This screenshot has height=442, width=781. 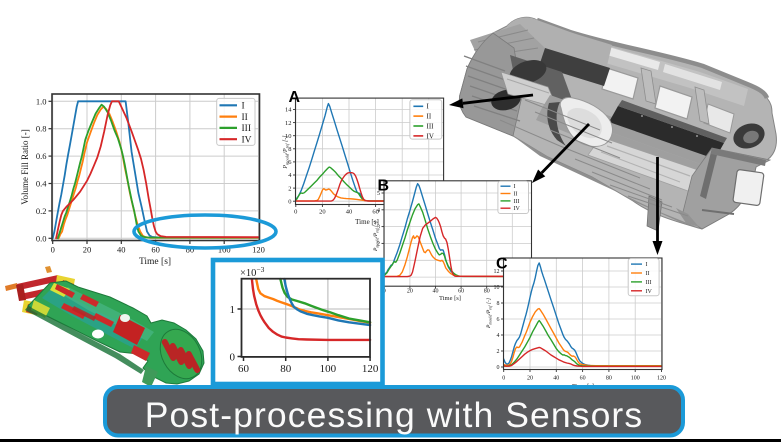 What do you see at coordinates (41, 238) in the screenshot?
I see `svg-text: 0.0` at bounding box center [41, 238].